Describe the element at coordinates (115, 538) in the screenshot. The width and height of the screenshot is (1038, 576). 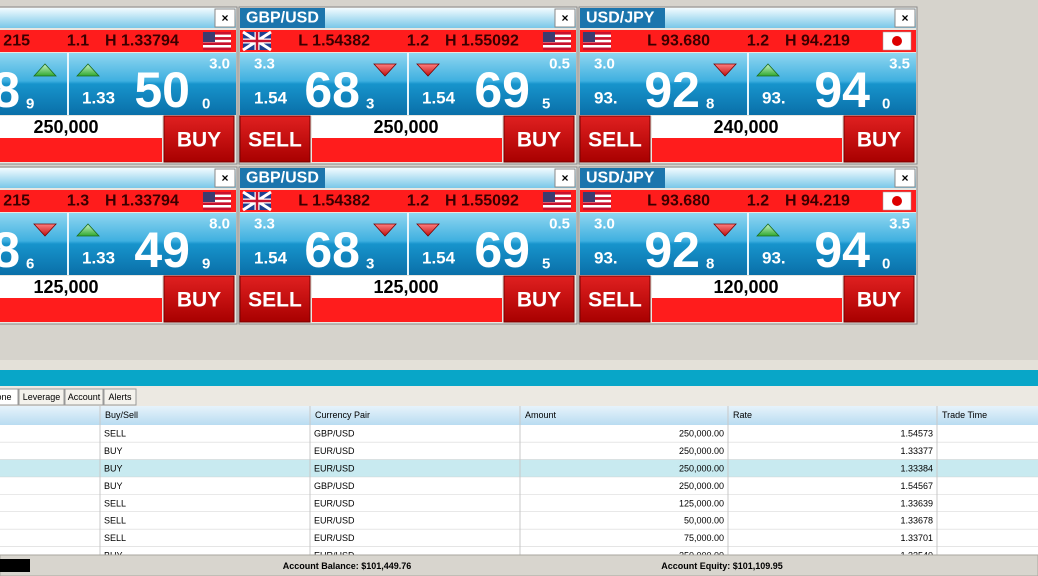
I see `table-cell: SELL` at that location.